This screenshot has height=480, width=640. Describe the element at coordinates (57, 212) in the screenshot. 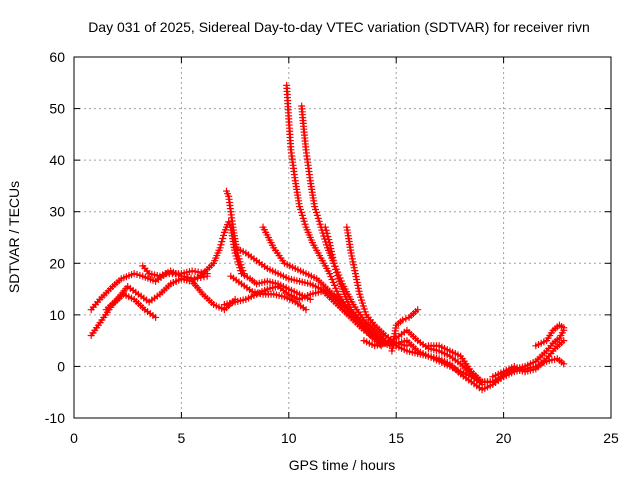

I see `y-tick-label: 30` at that location.